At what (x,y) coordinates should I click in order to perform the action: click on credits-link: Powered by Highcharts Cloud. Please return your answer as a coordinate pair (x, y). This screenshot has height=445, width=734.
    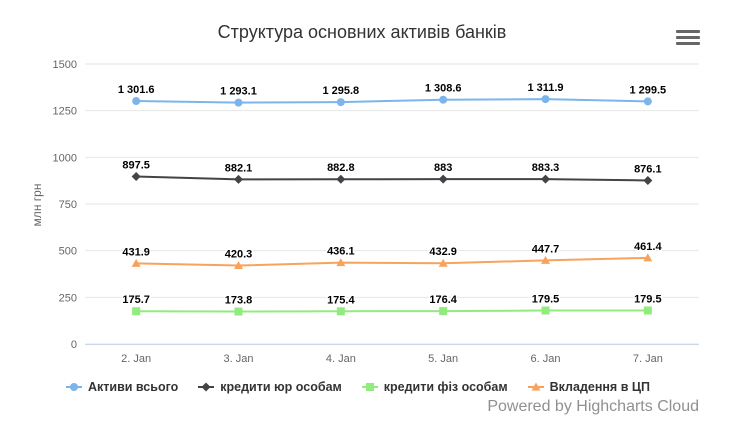
    Looking at the image, I should click on (593, 406).